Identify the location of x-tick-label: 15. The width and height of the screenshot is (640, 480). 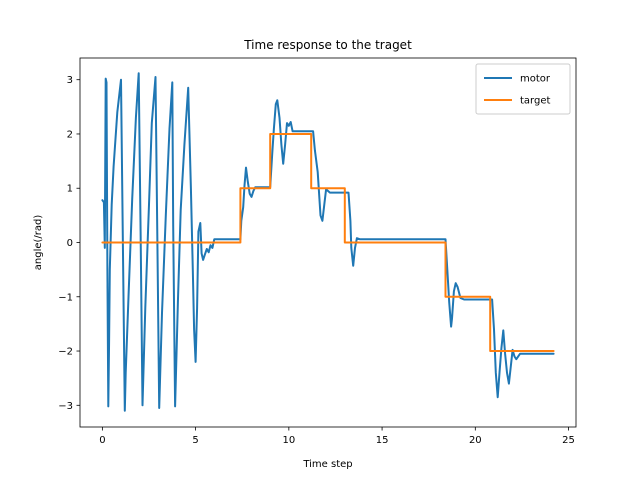
(382, 440).